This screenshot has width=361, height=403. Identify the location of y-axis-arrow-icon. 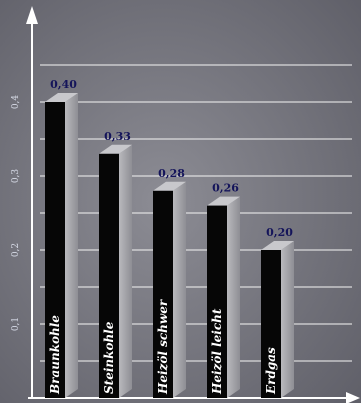
(32, 15).